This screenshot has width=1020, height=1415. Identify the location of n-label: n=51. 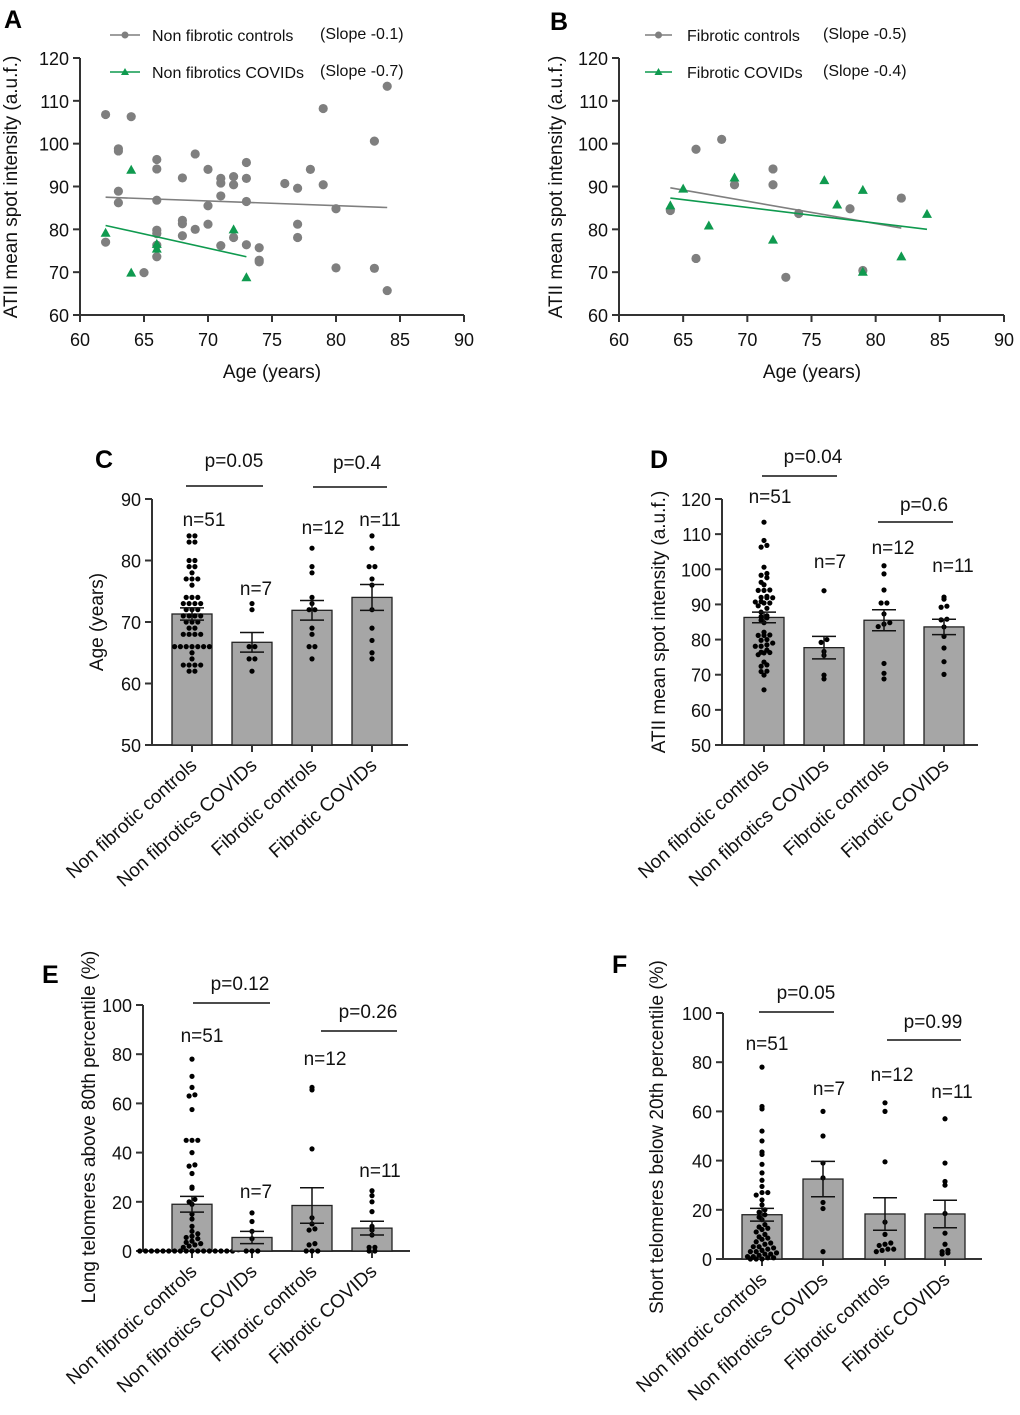
(767, 1044).